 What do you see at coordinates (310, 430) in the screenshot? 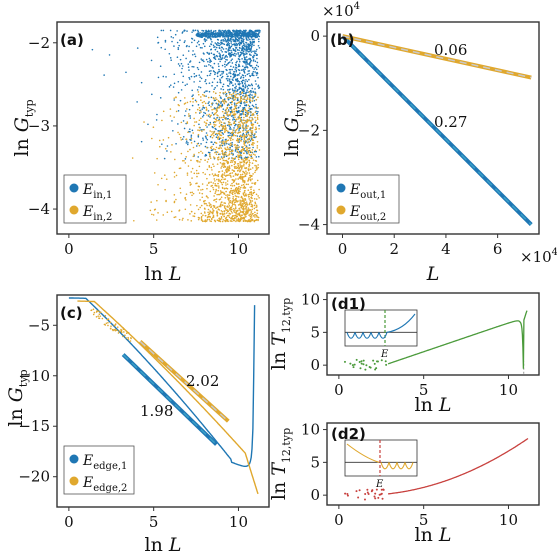
I see `y-tick-label: 10` at bounding box center [310, 430].